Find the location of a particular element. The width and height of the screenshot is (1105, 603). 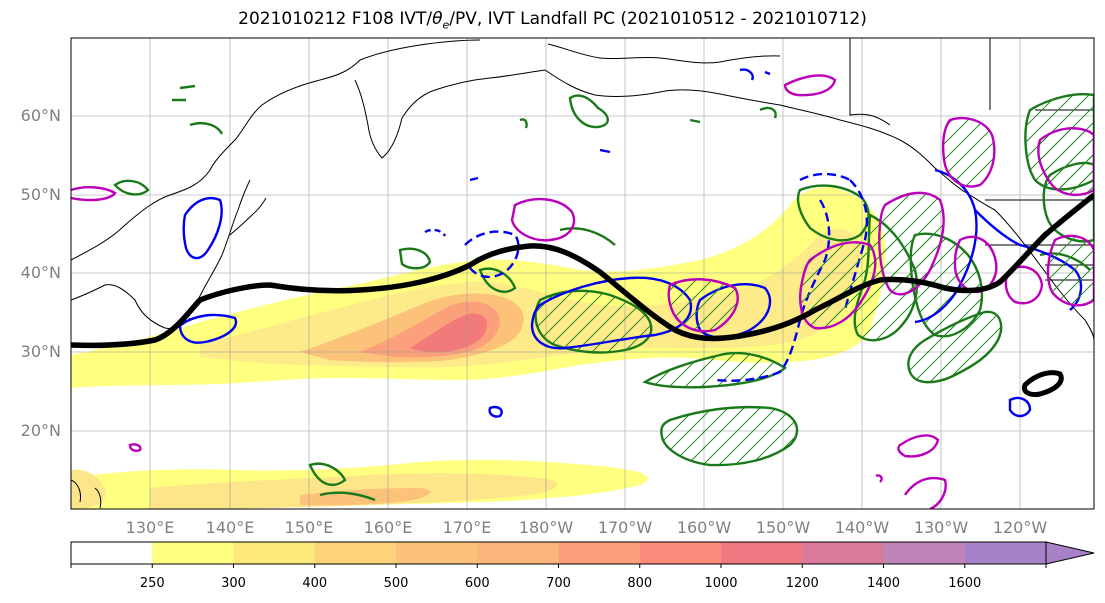

lon-label-160w: 160°W is located at coordinates (704, 527).